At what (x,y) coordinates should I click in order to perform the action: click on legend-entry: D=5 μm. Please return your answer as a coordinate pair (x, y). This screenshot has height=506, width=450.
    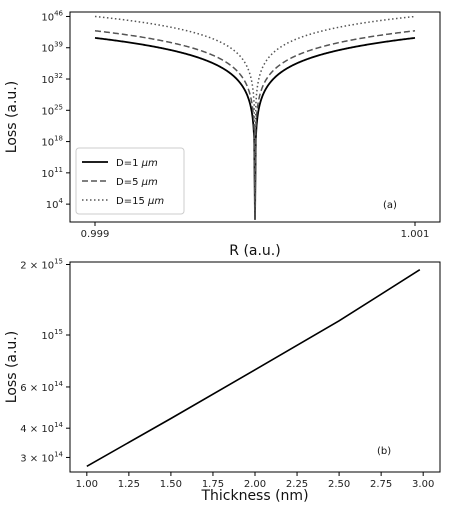
    Looking at the image, I should click on (137, 182).